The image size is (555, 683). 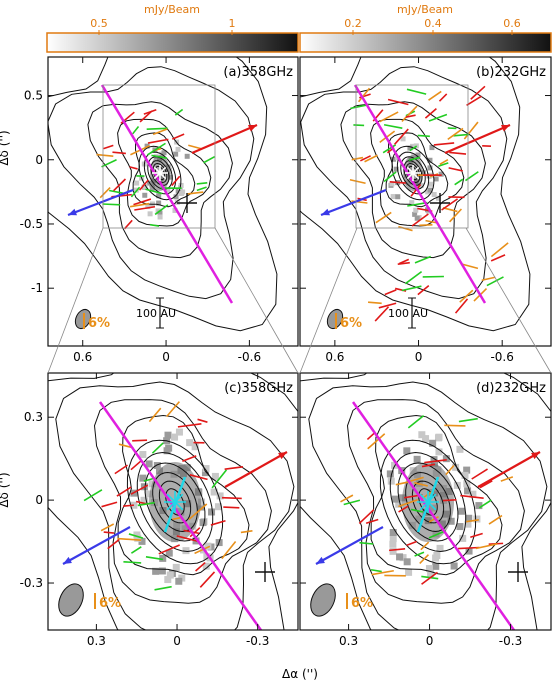 What do you see at coordinates (258, 72) in the screenshot?
I see `panel-label: (a)358GHz` at bounding box center [258, 72].